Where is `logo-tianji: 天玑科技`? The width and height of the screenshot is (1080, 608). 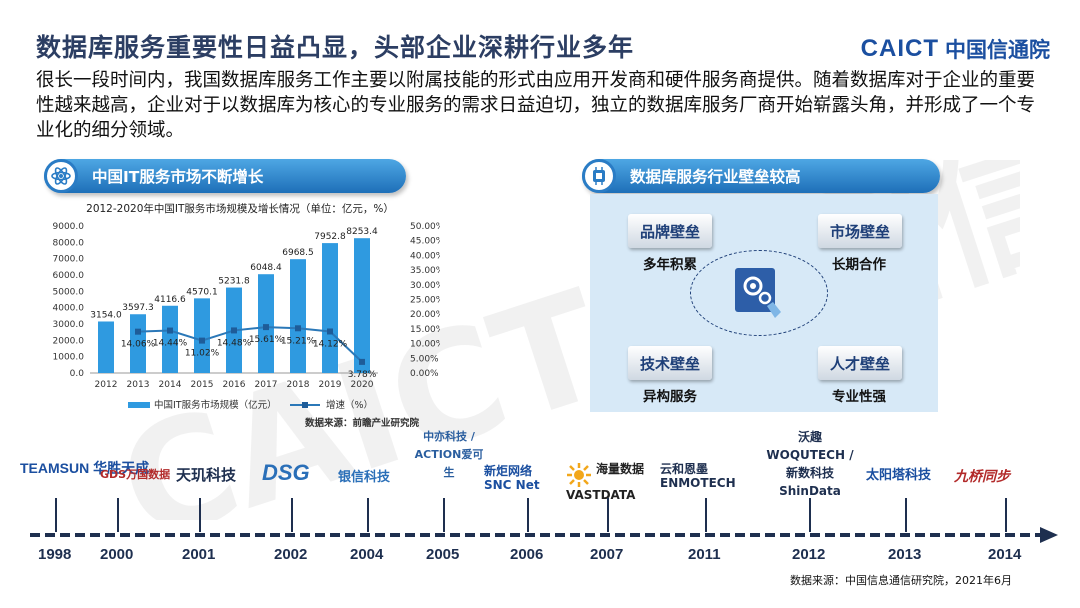
logo-tianji: 天玑科技 is located at coordinates (206, 474).